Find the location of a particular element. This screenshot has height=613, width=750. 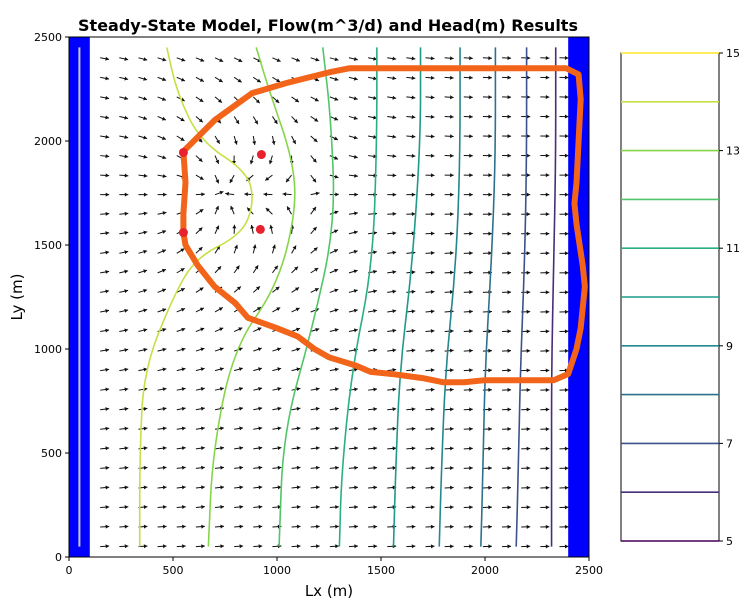

colorbar-tick-label: 7 is located at coordinates (729, 443).